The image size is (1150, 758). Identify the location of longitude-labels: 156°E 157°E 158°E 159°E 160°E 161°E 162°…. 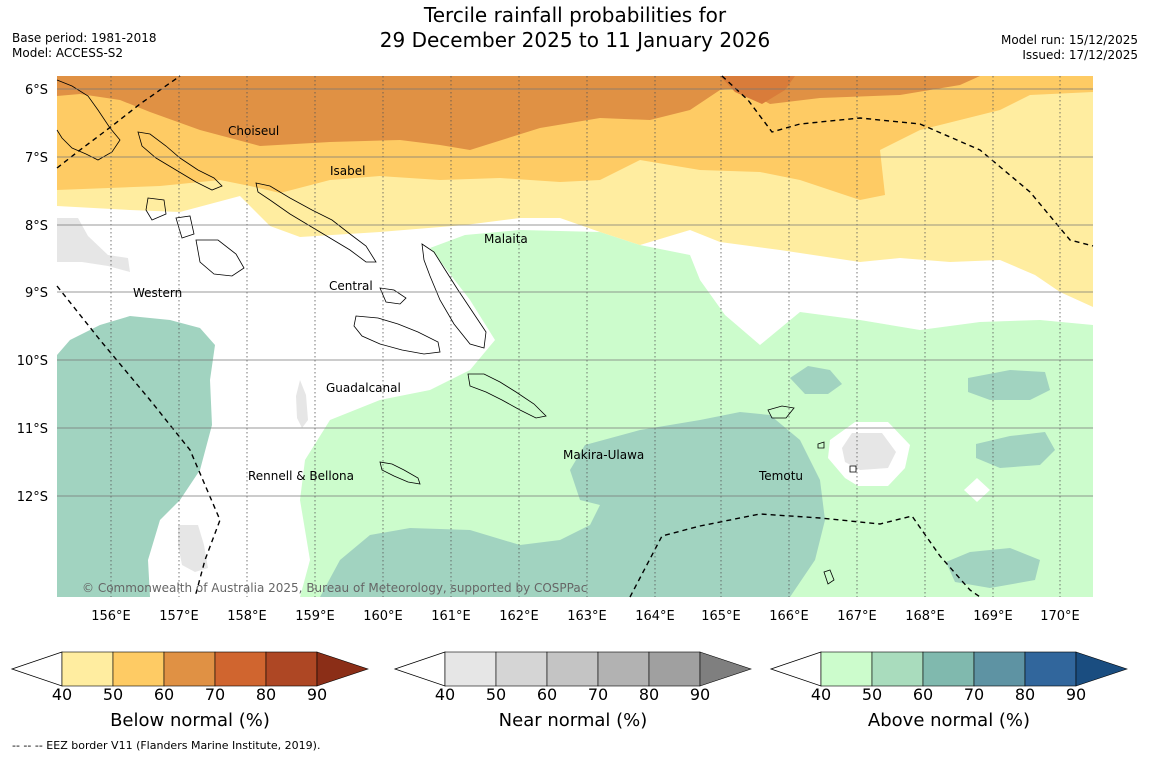
(585, 616).